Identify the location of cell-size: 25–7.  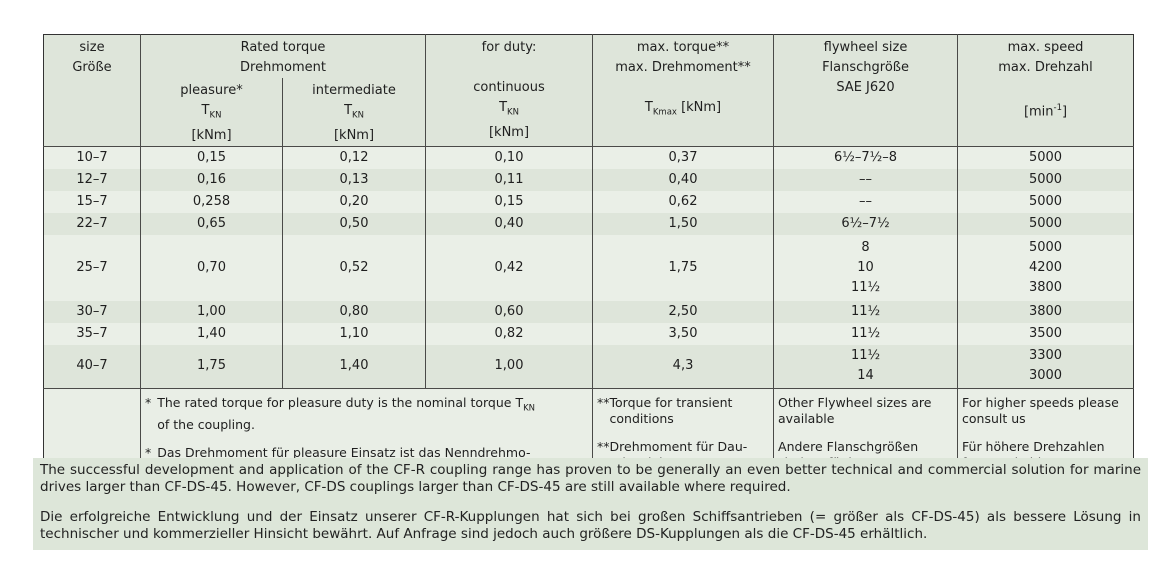
(92, 267).